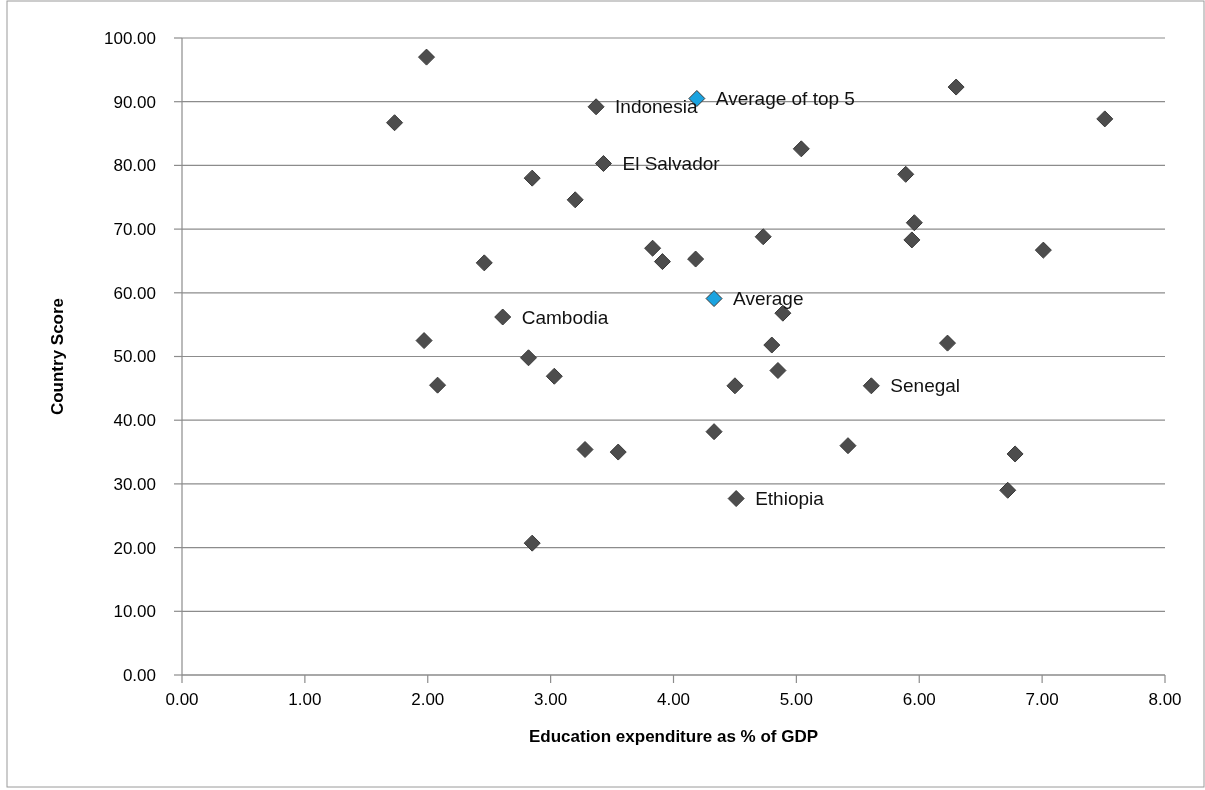 The width and height of the screenshot is (1205, 790). What do you see at coordinates (134, 293) in the screenshot?
I see `y-tick-label: 60.00` at bounding box center [134, 293].